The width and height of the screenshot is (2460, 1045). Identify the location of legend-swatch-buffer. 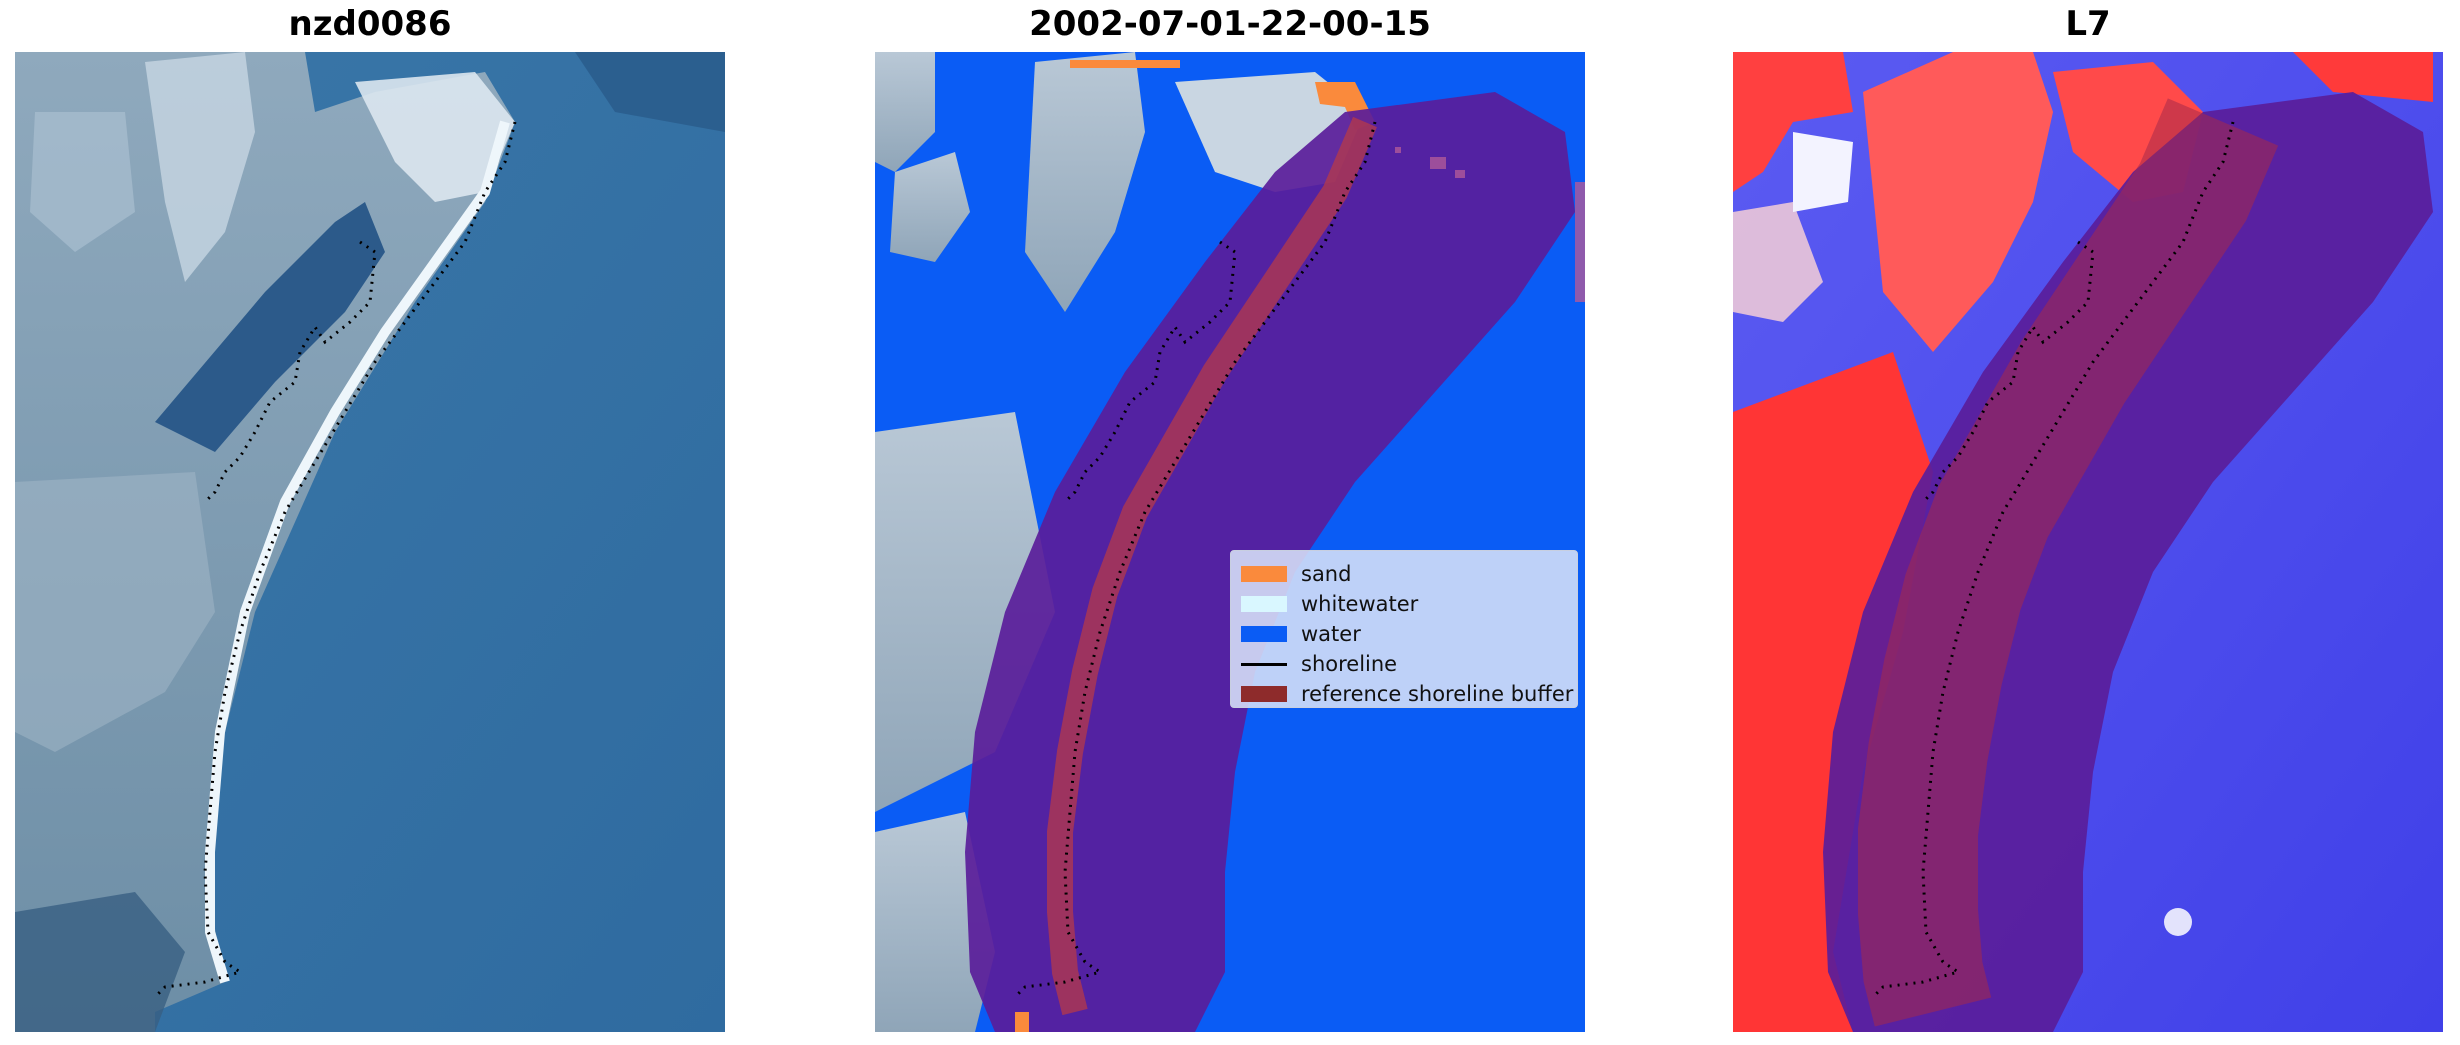
(1264, 694).